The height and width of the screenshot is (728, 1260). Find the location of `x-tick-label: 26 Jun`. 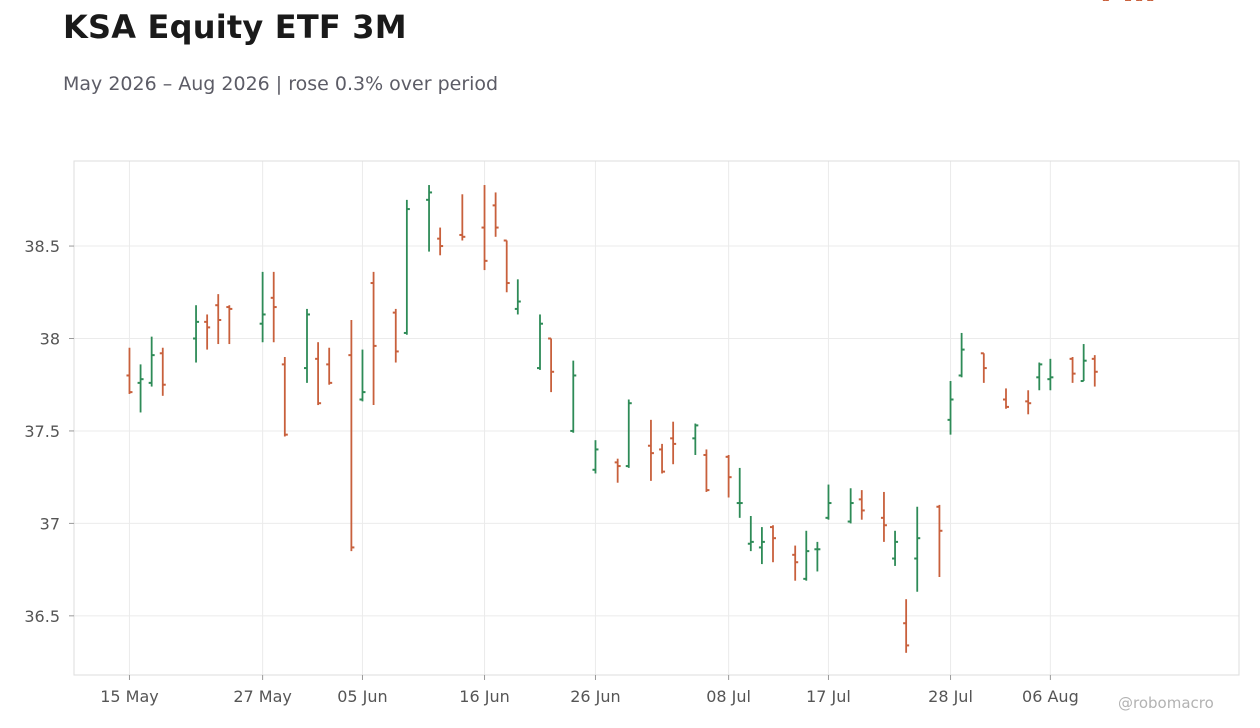

x-tick-label: 26 Jun is located at coordinates (595, 696).